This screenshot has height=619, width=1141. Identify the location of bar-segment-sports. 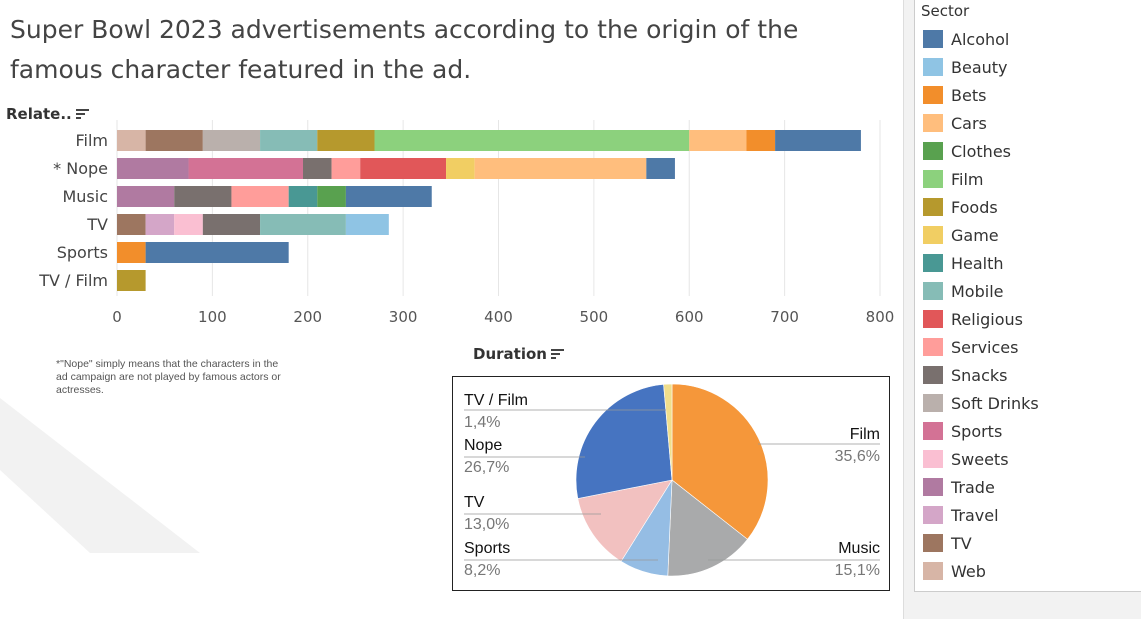
(246, 168).